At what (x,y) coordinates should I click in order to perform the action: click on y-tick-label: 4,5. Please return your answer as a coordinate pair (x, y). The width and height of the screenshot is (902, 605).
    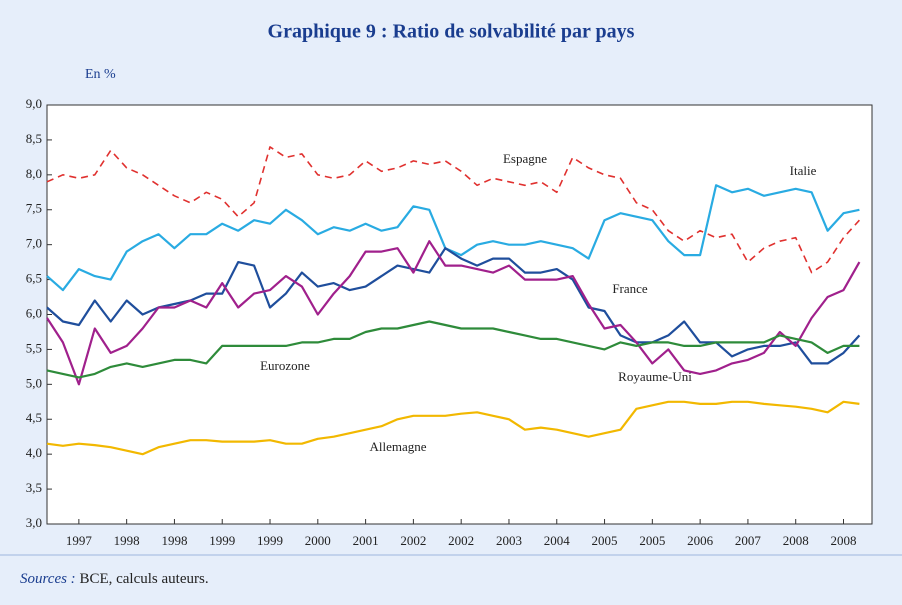
    Looking at the image, I should click on (34, 417).